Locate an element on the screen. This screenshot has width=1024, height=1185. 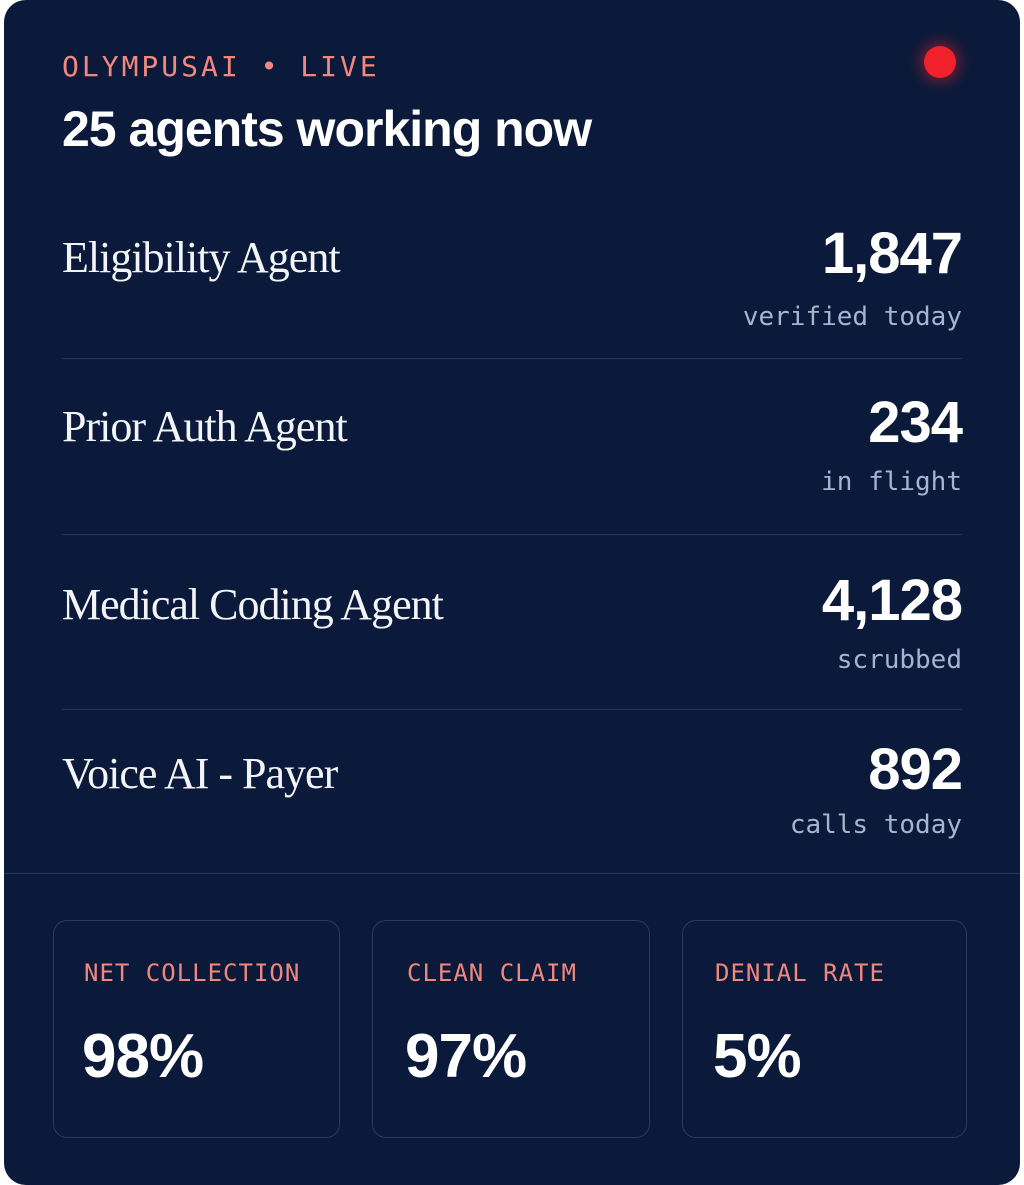
agent-row-eligibility: Eligibility Agent 1,847 verified today is located at coordinates (512, 279).